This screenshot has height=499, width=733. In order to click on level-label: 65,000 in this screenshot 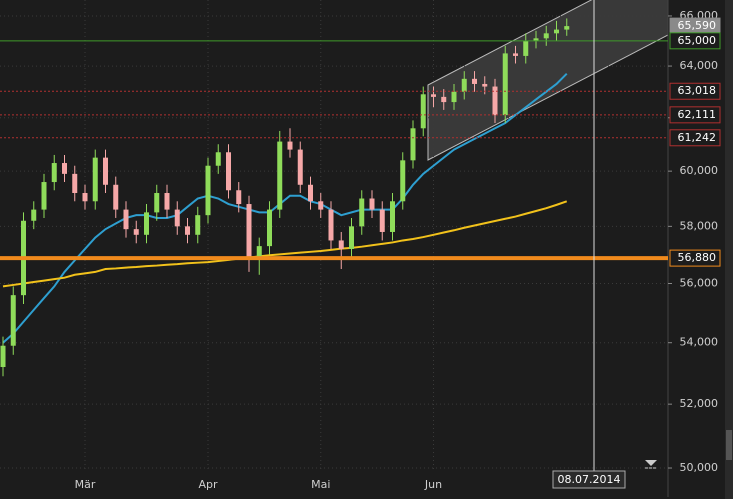, I will do `click(697, 40)`.